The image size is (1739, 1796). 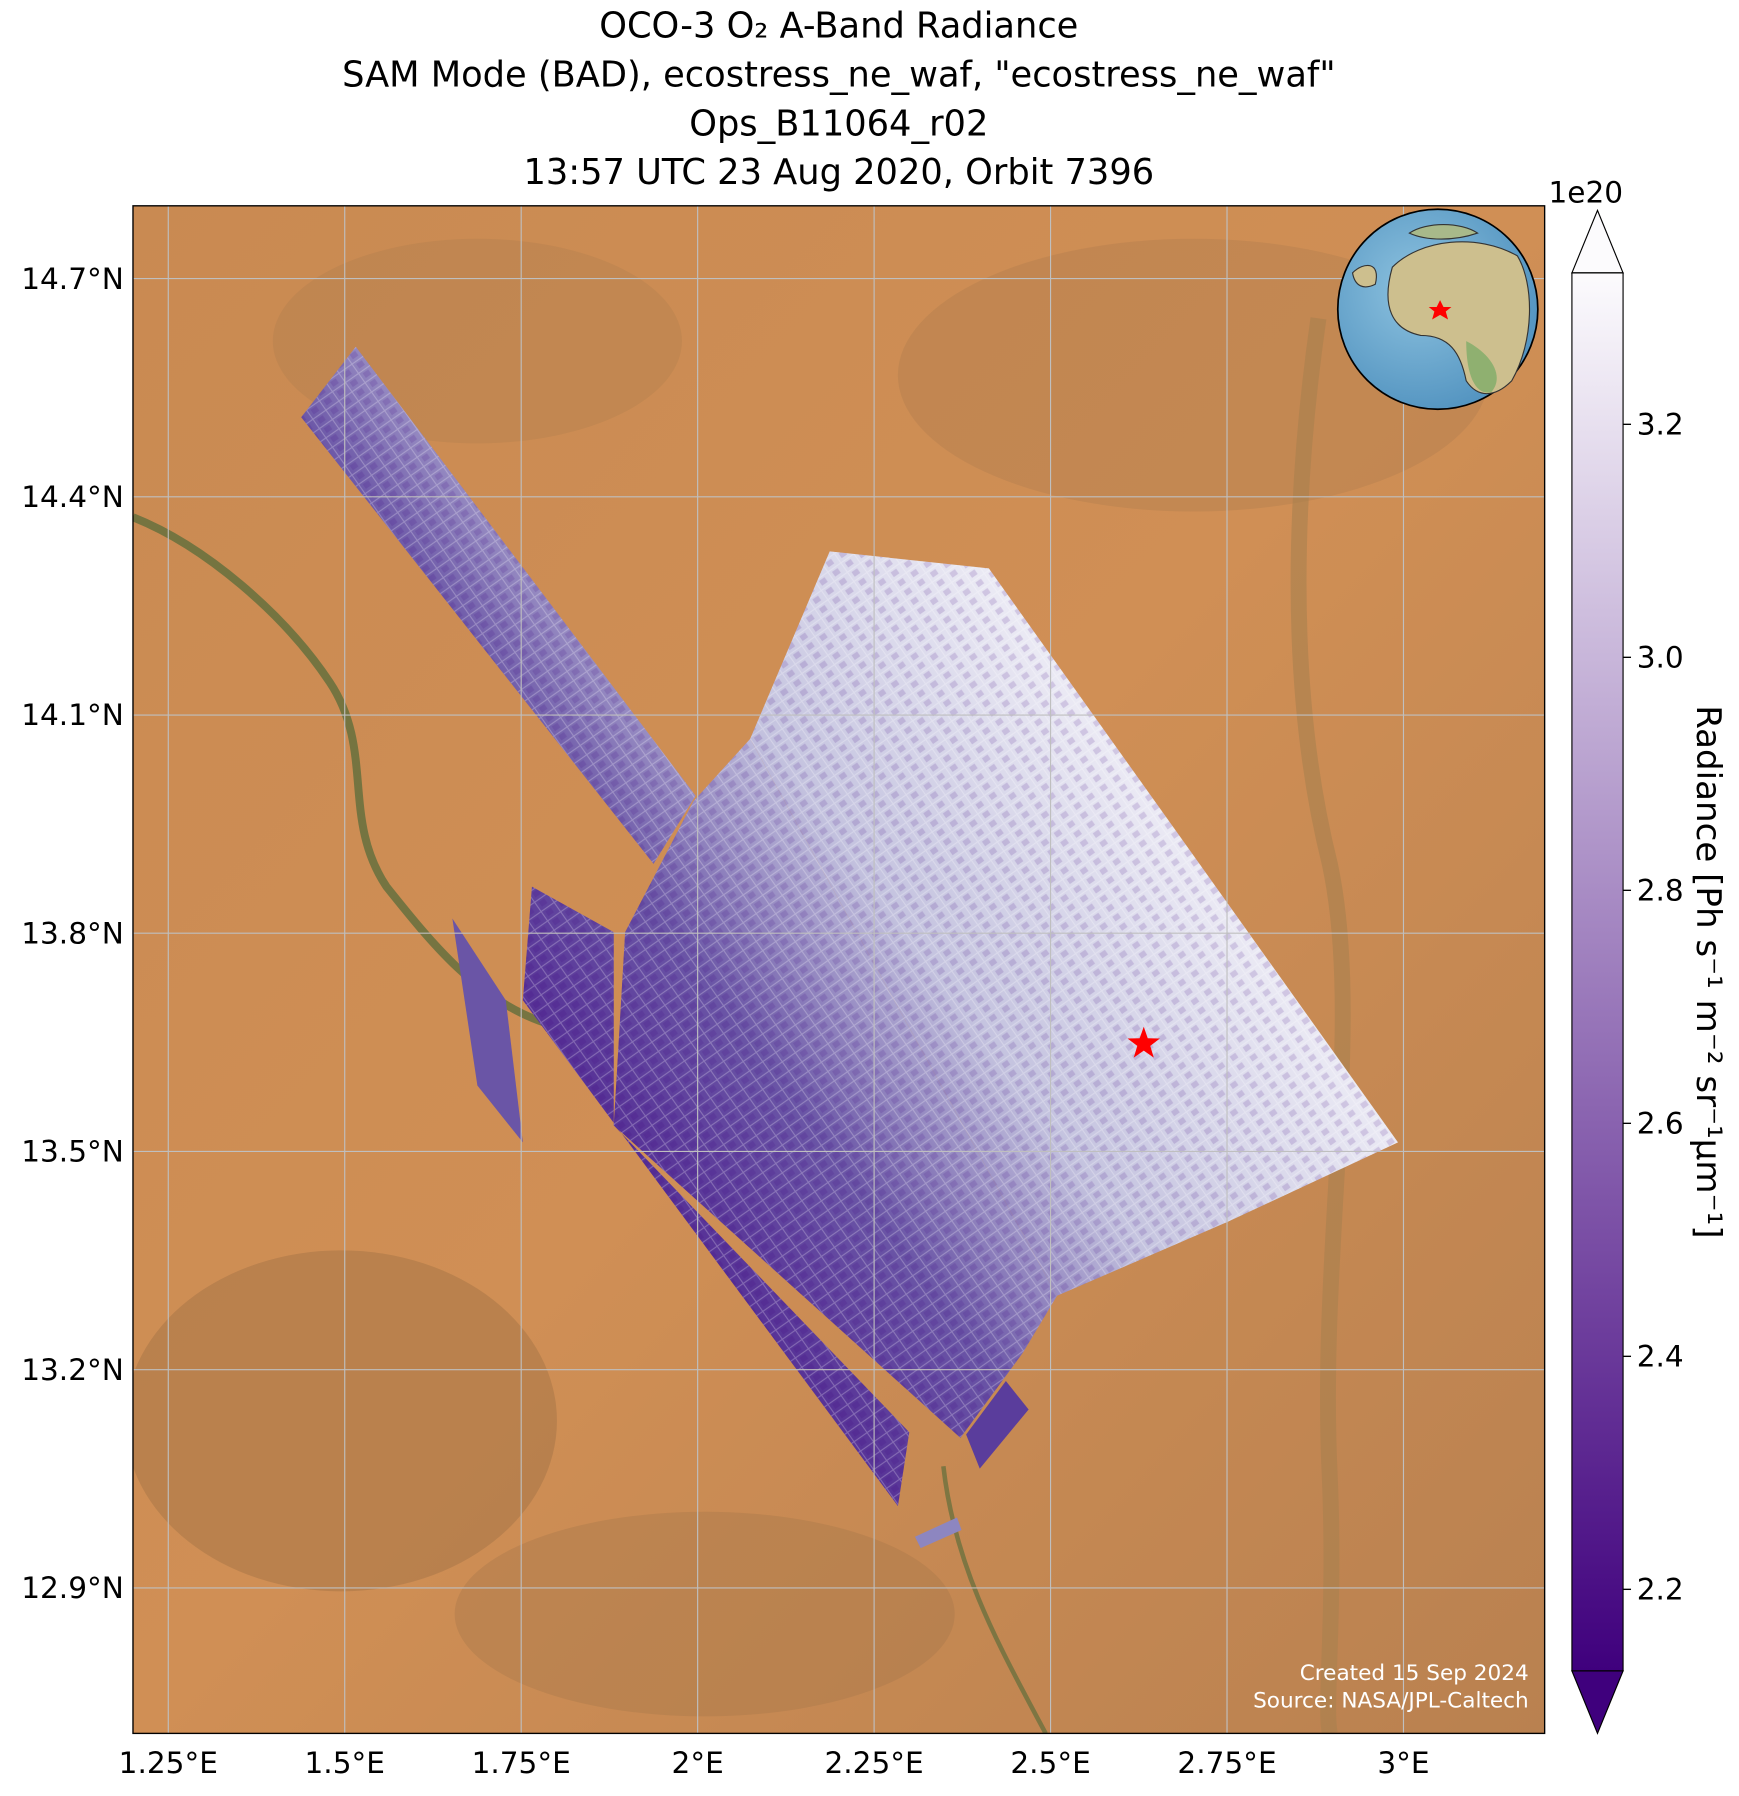 What do you see at coordinates (1050, 1763) in the screenshot?
I see `x-tick-label: 2.5°E` at bounding box center [1050, 1763].